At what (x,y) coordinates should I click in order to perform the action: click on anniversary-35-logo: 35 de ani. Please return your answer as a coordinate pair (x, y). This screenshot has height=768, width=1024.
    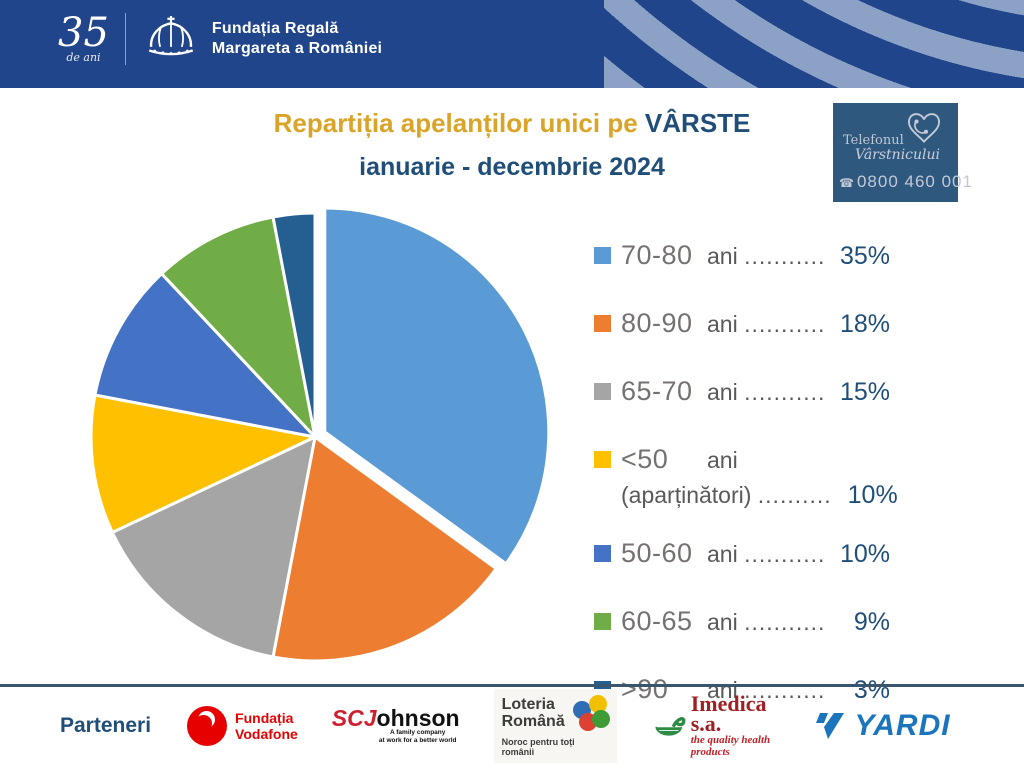
    Looking at the image, I should click on (83, 38).